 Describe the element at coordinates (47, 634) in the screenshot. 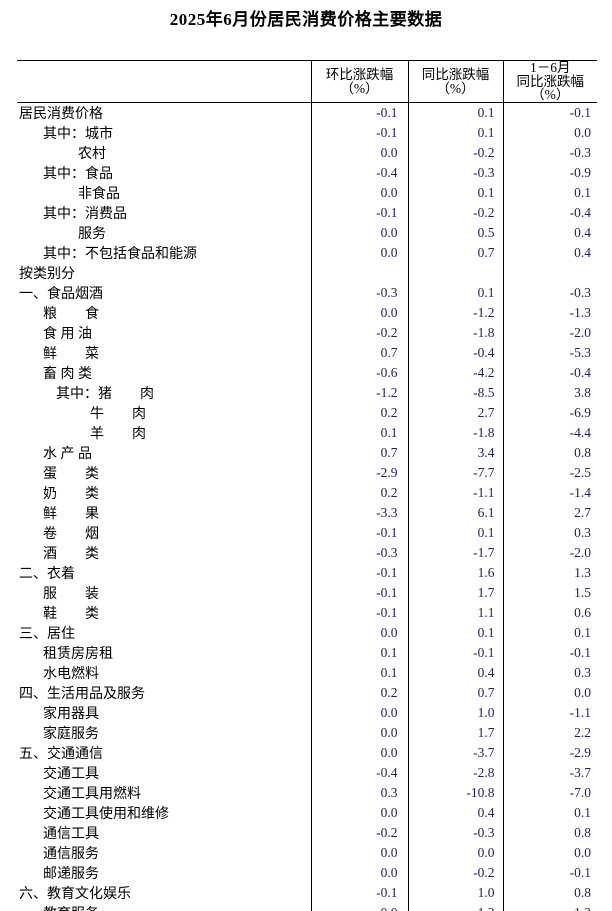

I see `row-label: 三、居住` at that location.